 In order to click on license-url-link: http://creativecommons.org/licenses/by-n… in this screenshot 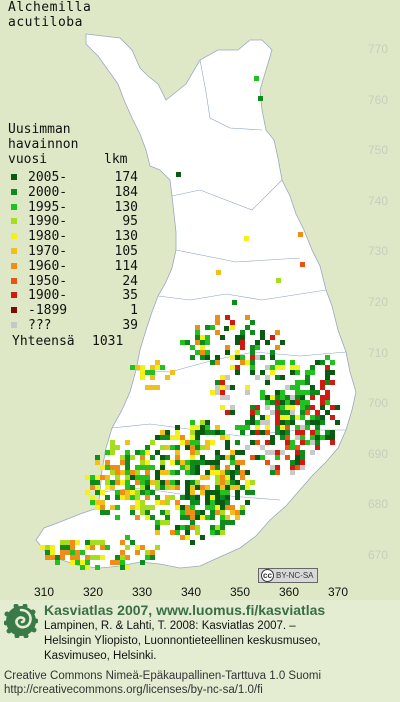, I will do `click(133, 690)`.